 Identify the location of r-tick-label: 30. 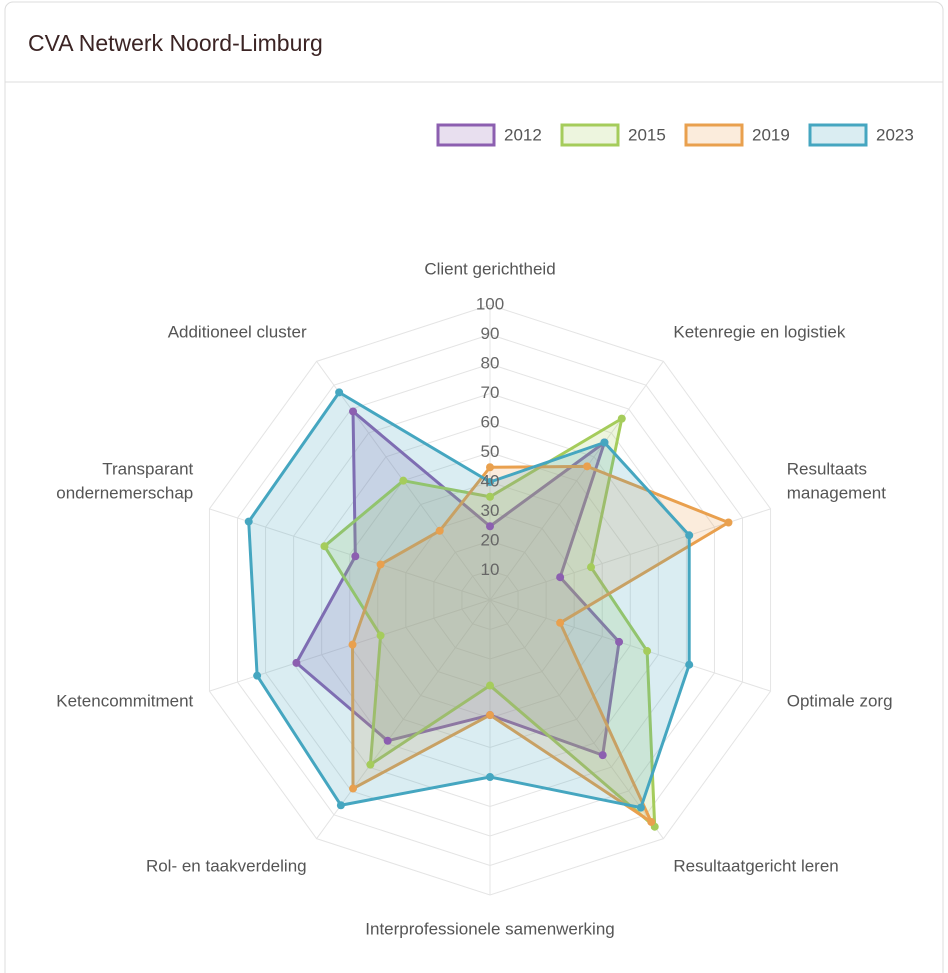
(490, 510).